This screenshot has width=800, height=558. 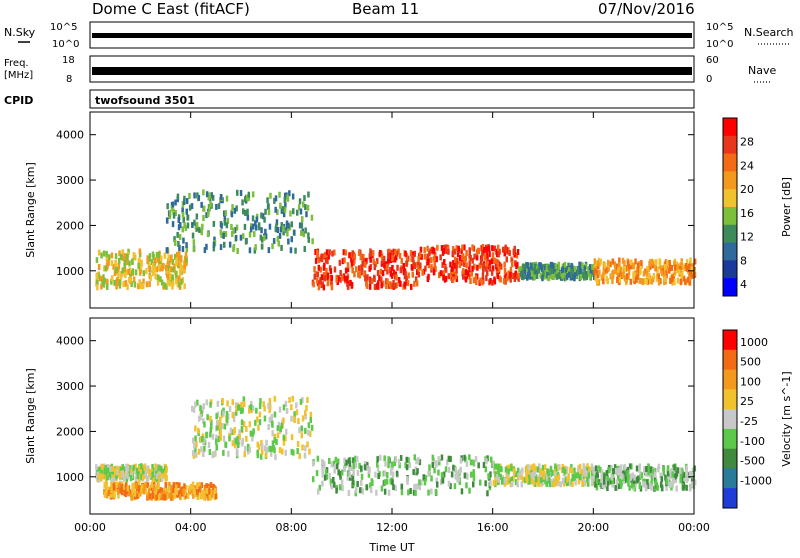 What do you see at coordinates (171, 9) in the screenshot?
I see `station-title: Dome C East (fitACF)` at bounding box center [171, 9].